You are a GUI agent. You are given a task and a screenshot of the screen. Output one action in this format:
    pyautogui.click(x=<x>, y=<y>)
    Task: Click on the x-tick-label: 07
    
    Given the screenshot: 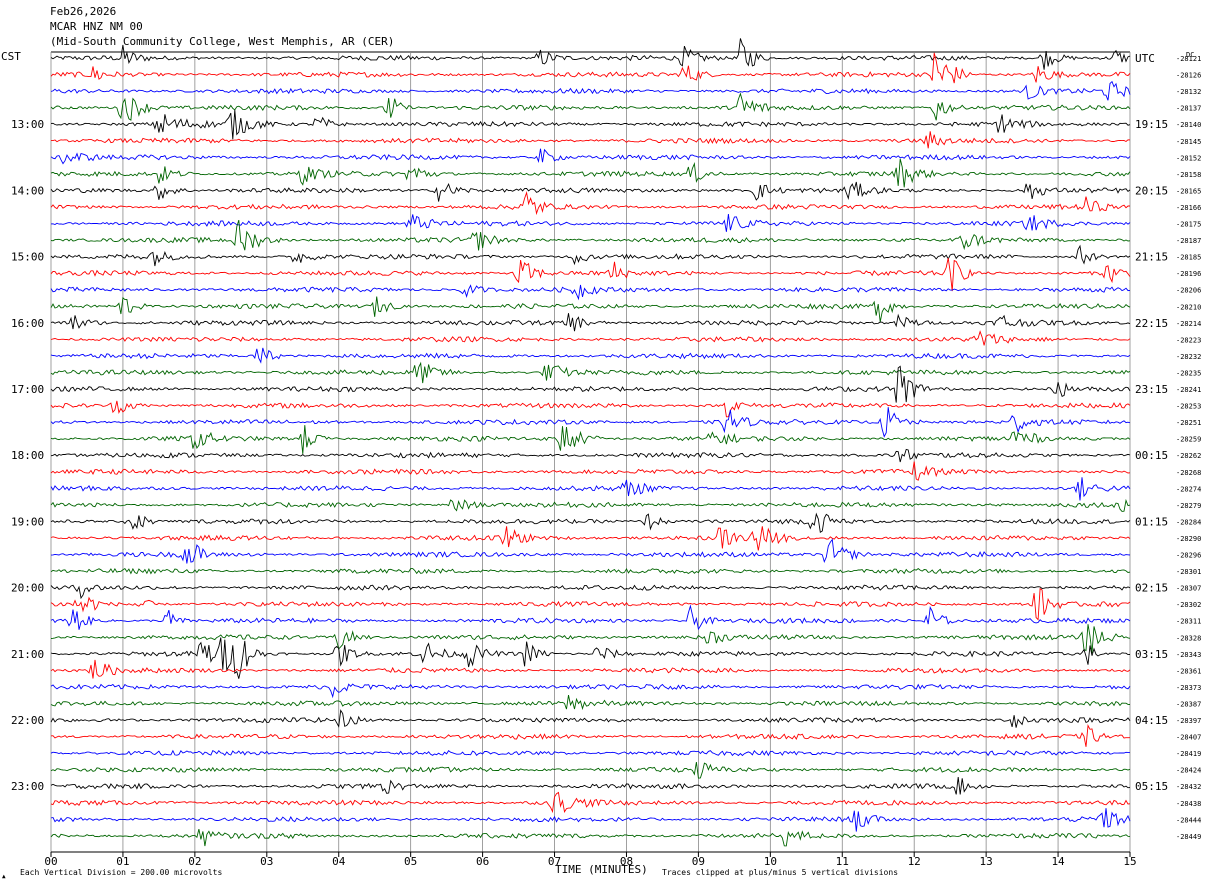 What is the action you would take?
    pyautogui.click(x=554, y=861)
    